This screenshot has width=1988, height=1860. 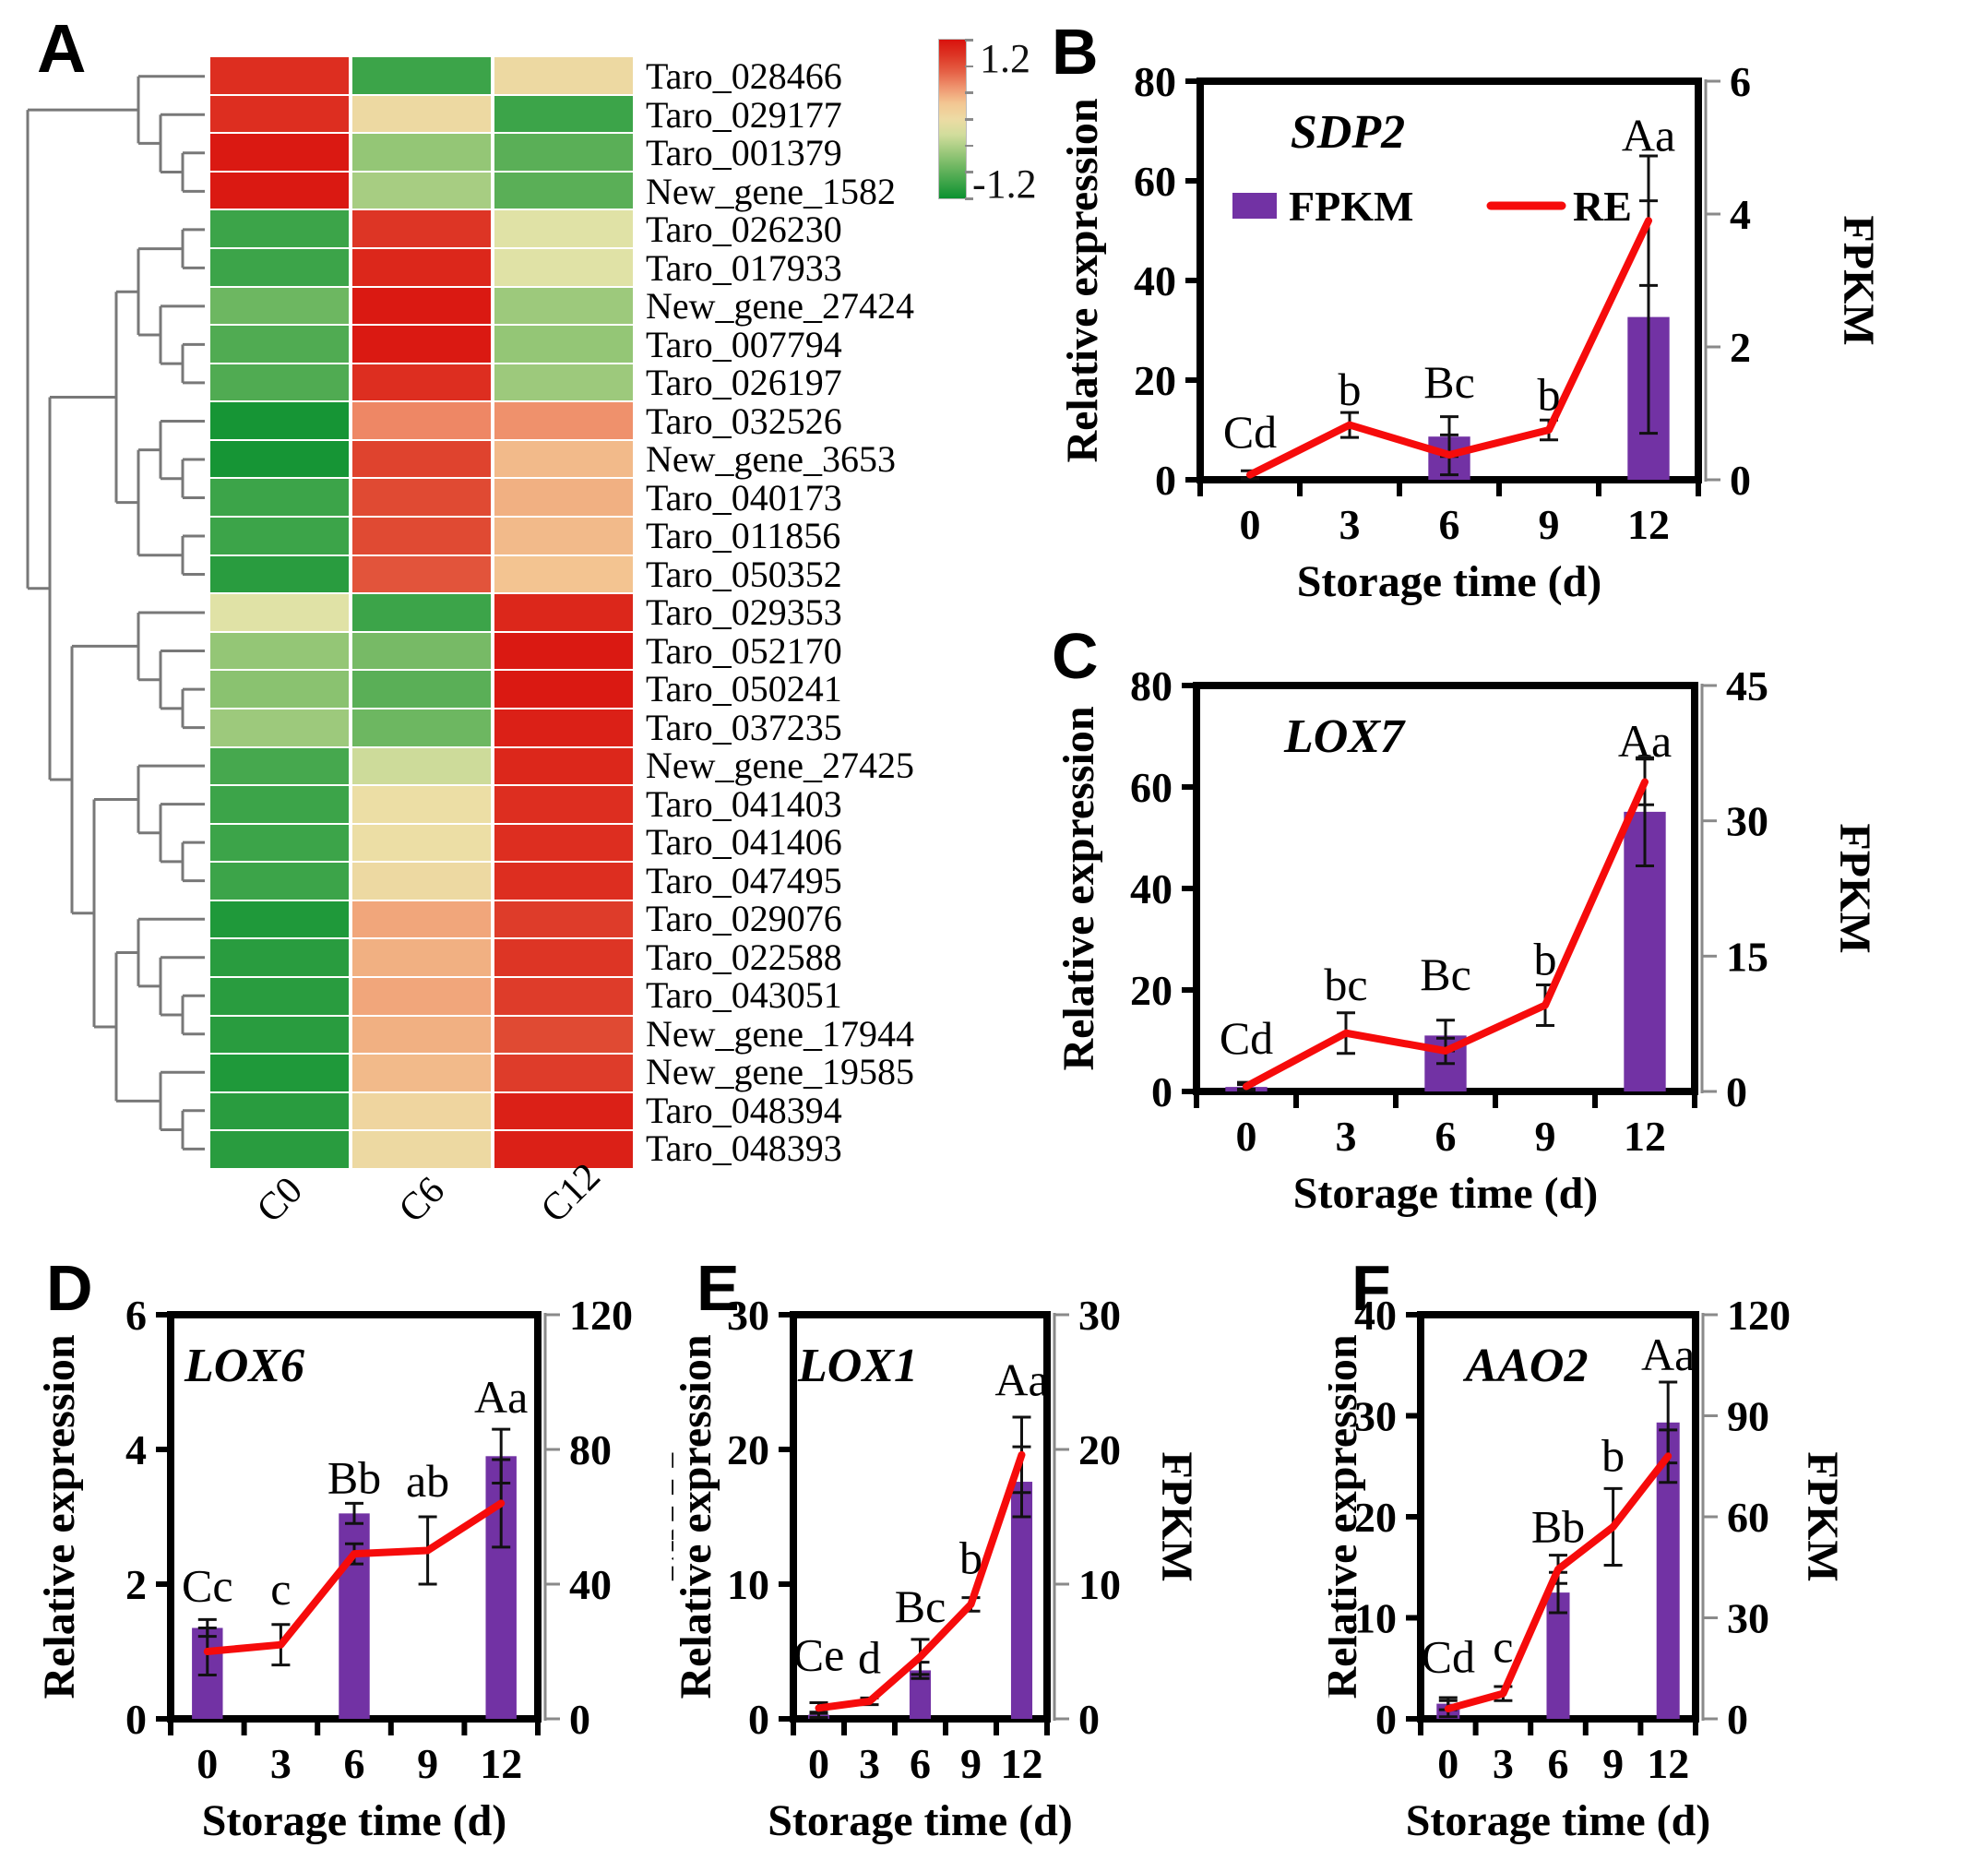 What do you see at coordinates (857, 1366) in the screenshot?
I see `gene-title: LOX1` at bounding box center [857, 1366].